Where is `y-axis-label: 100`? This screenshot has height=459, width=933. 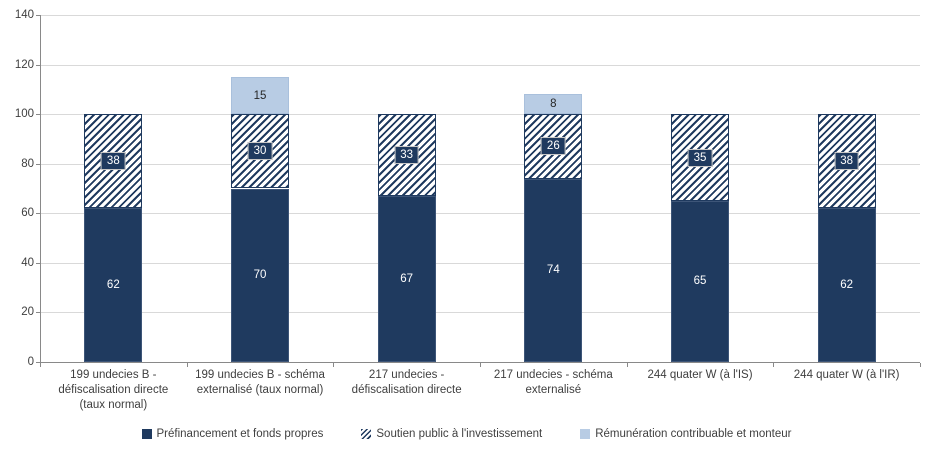 y-axis-label: 100 is located at coordinates (24, 114).